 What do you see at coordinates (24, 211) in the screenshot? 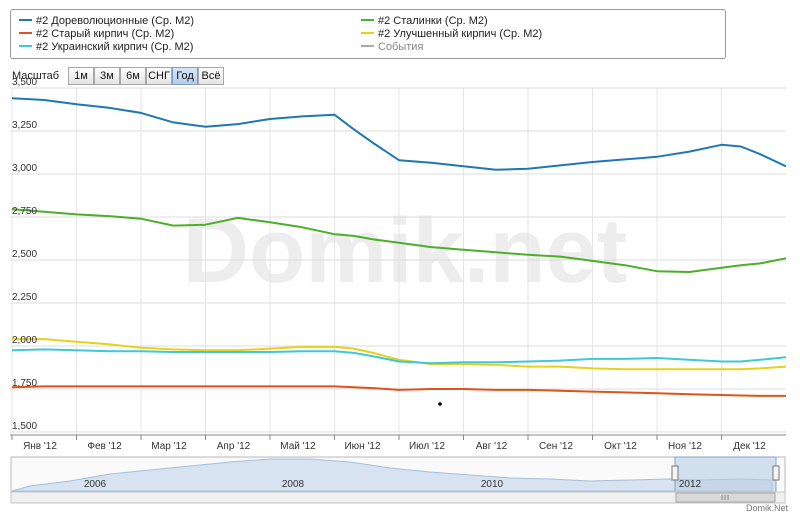
I see `y-tick-label: 2,750` at bounding box center [24, 211].